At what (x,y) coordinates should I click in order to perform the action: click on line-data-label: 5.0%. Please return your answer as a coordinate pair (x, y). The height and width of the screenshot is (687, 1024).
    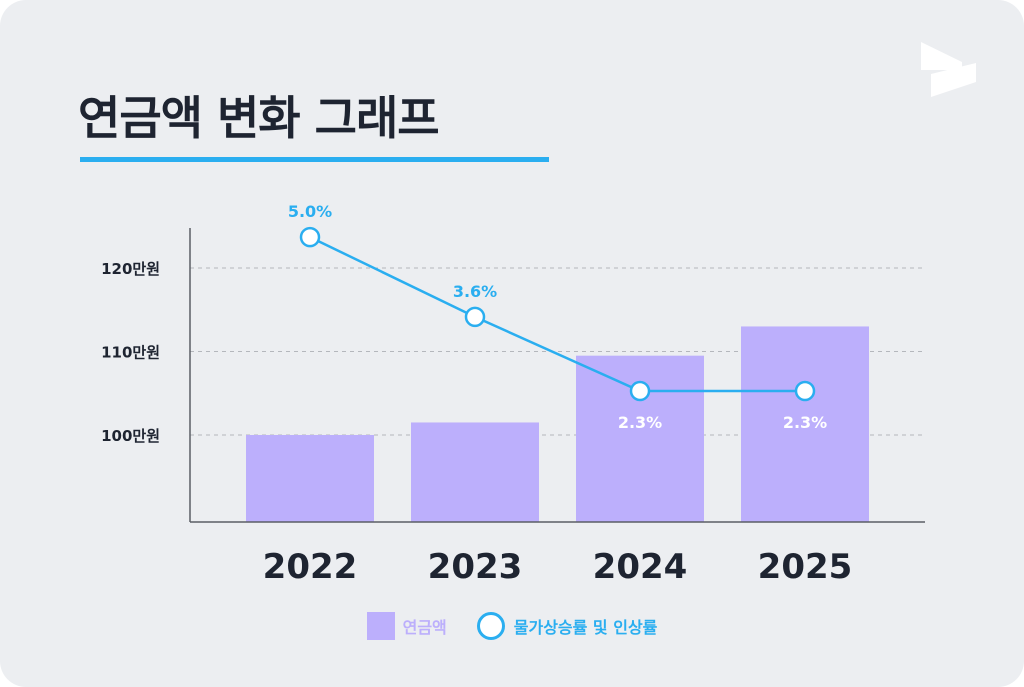
    Looking at the image, I should click on (310, 211).